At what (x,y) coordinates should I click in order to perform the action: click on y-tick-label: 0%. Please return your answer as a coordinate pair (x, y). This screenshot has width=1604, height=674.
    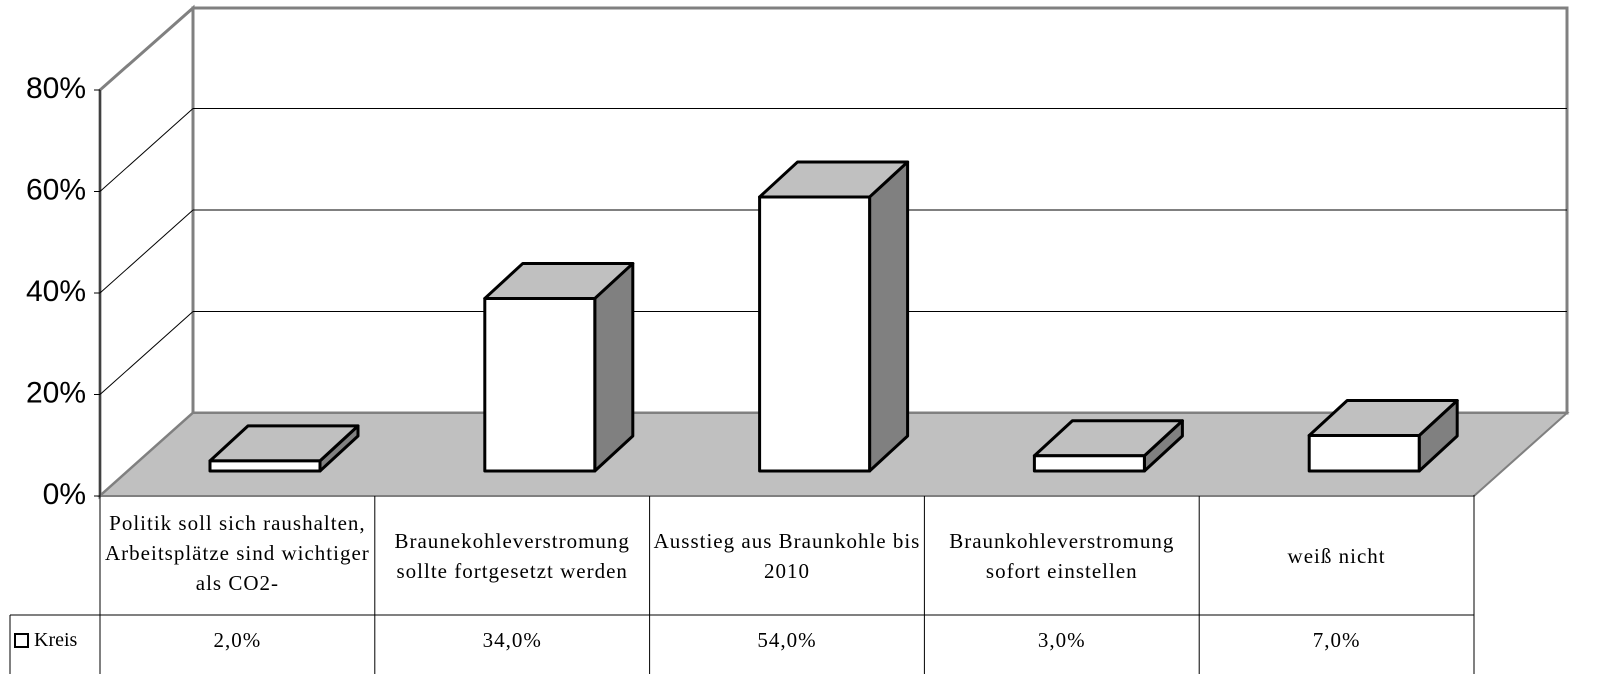
    Looking at the image, I should click on (64, 494).